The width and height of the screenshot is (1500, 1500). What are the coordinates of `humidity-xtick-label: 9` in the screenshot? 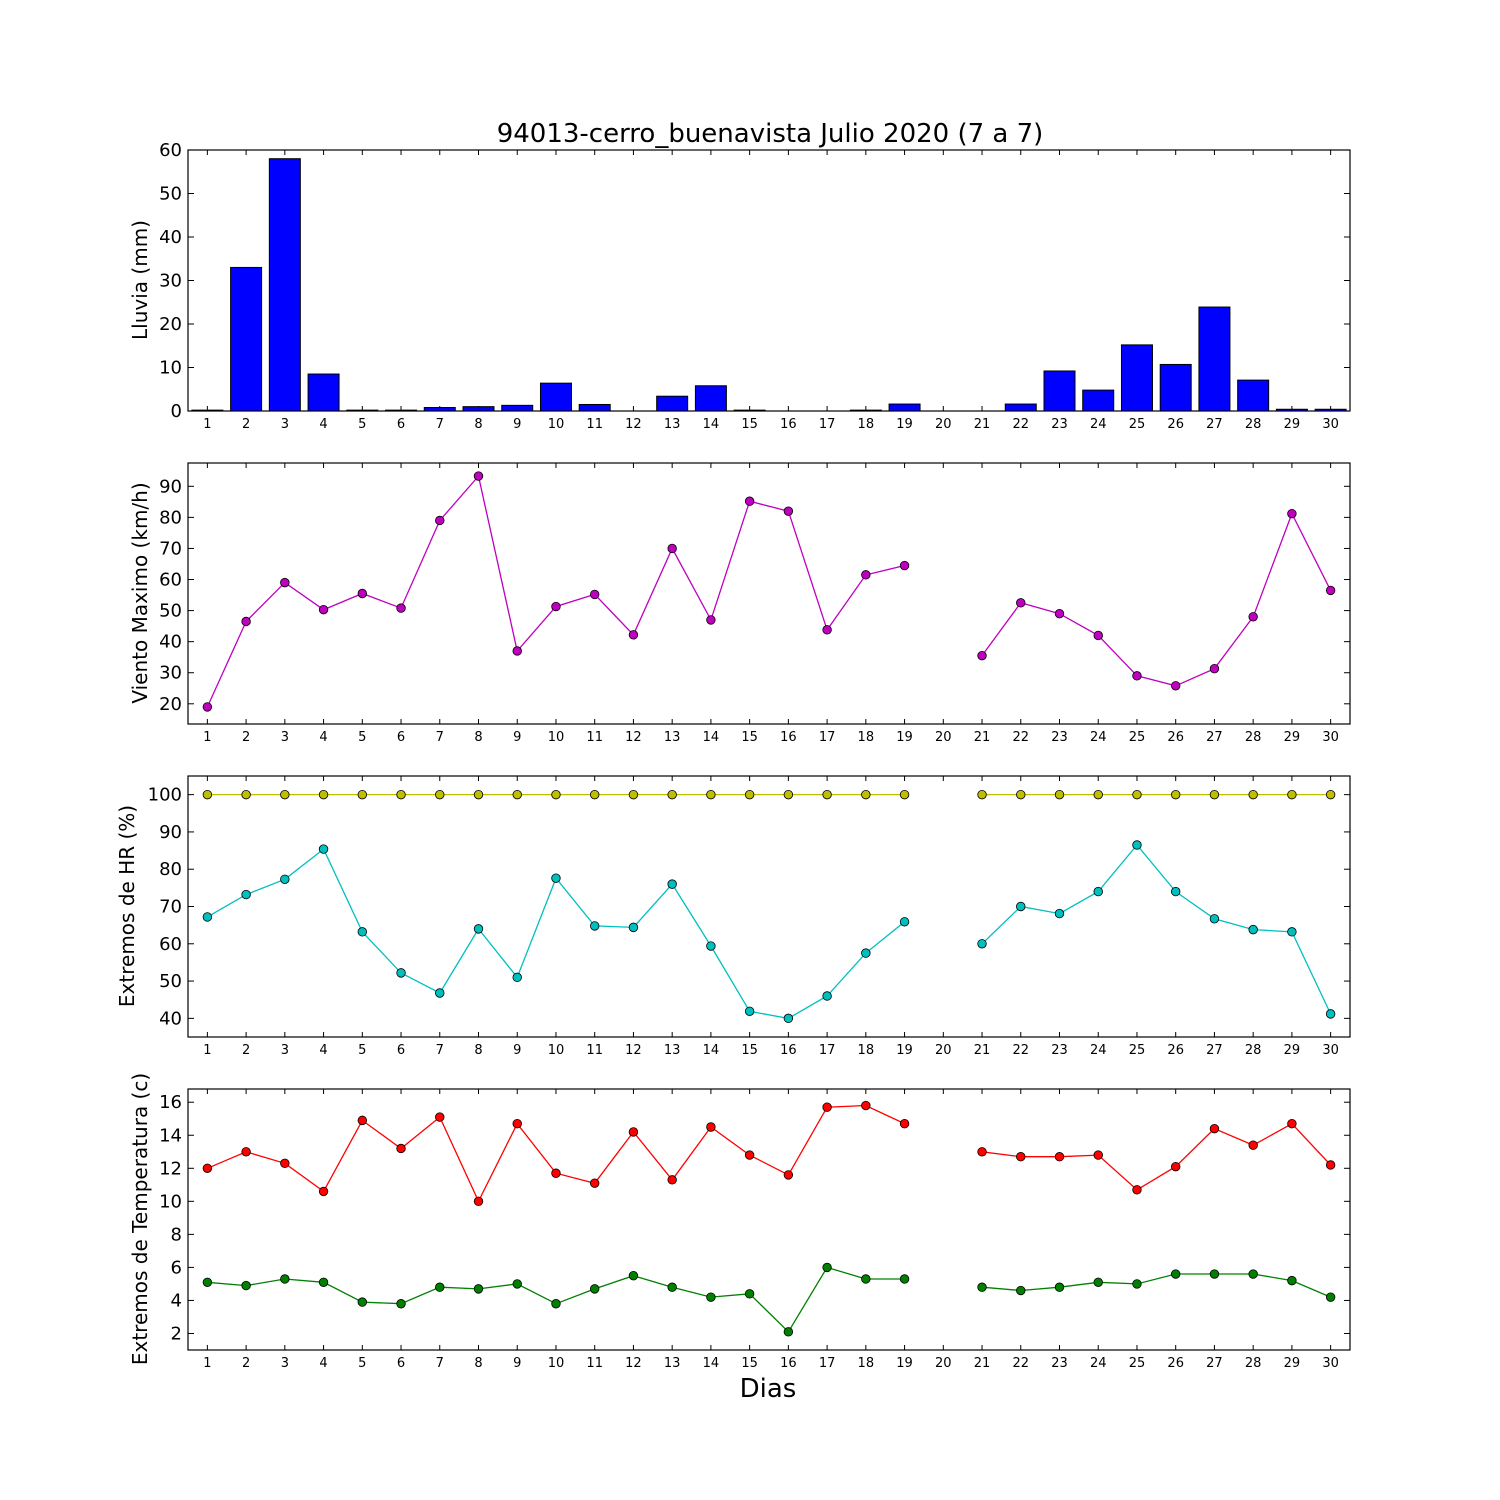 It's located at (517, 1050).